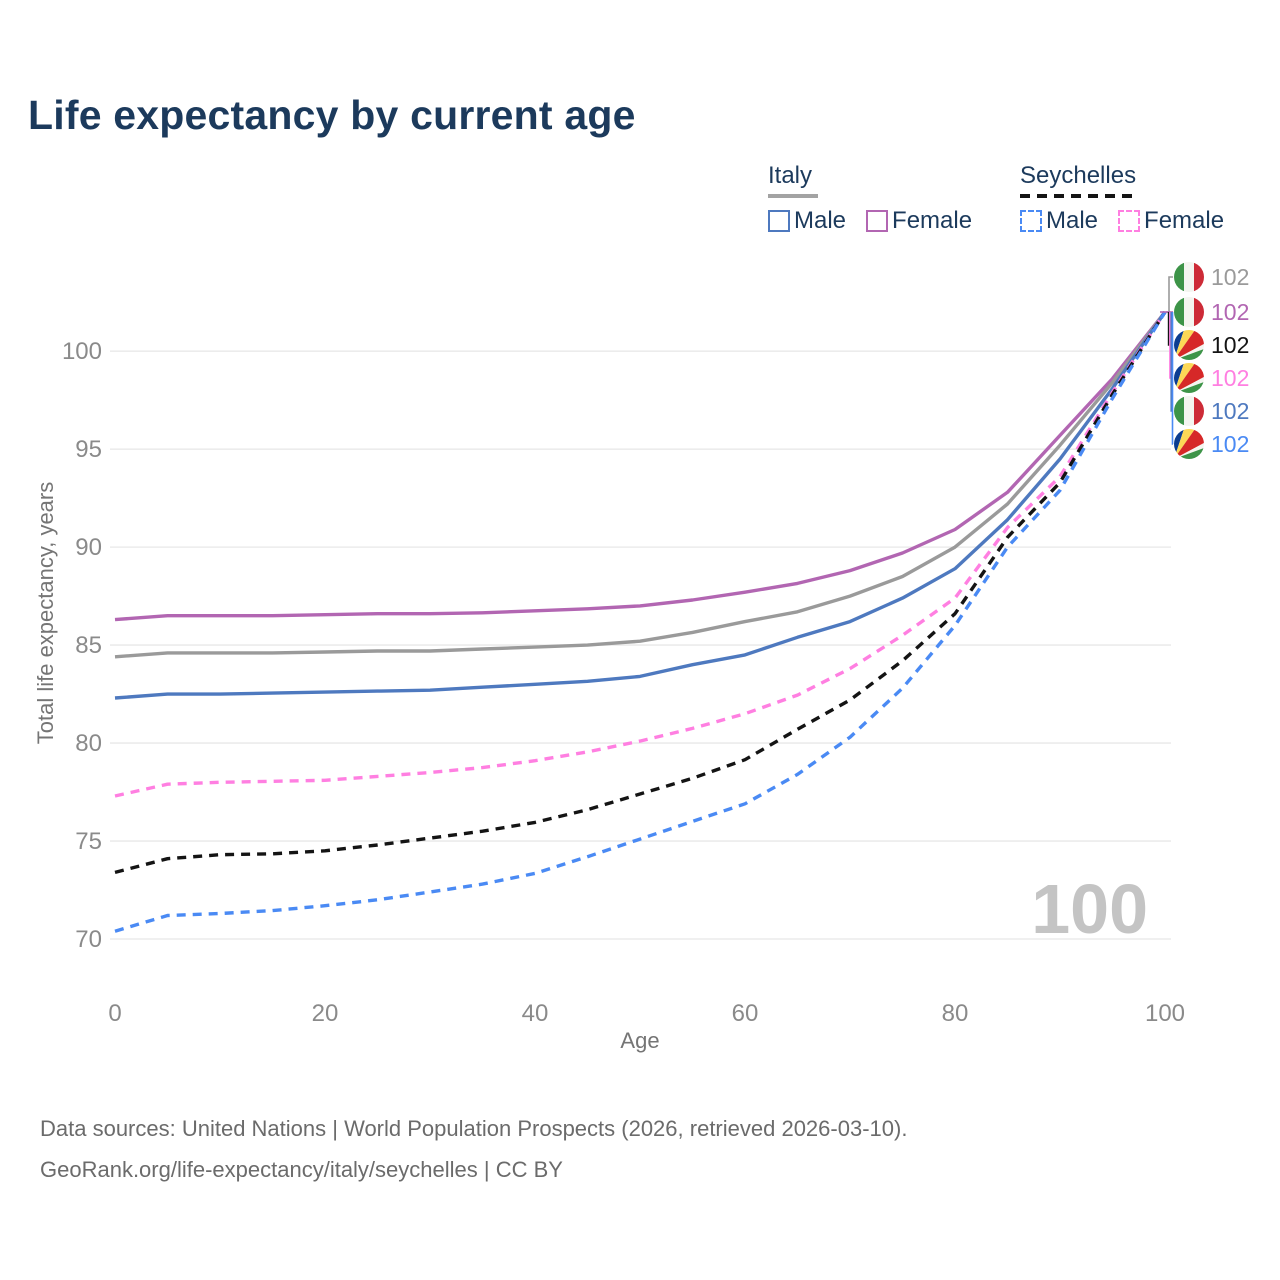 This screenshot has width=1280, height=1280. What do you see at coordinates (332, 115) in the screenshot?
I see `page-title: Life expectancy by current age` at bounding box center [332, 115].